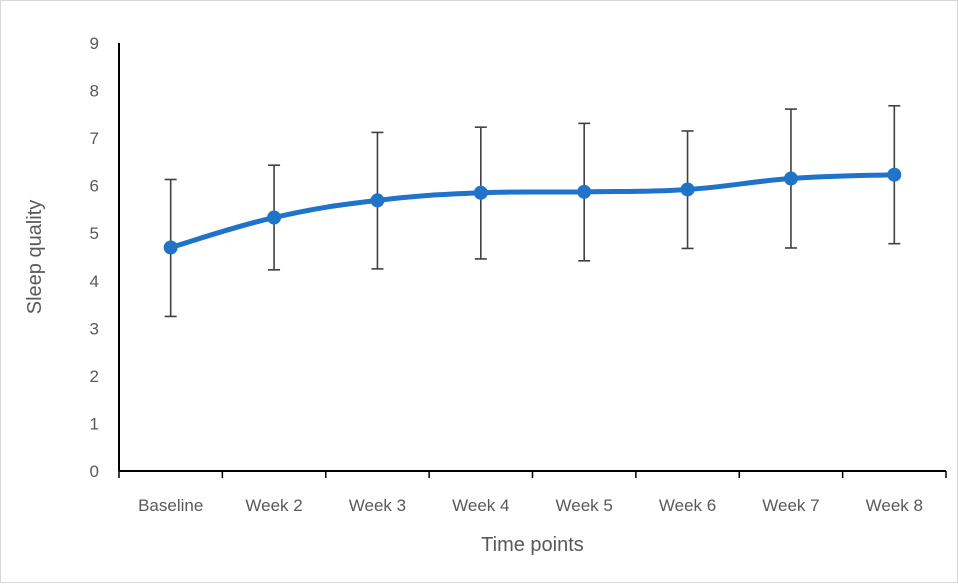 This screenshot has height=584, width=958. I want to click on y-tick-label: 0, so click(94, 471).